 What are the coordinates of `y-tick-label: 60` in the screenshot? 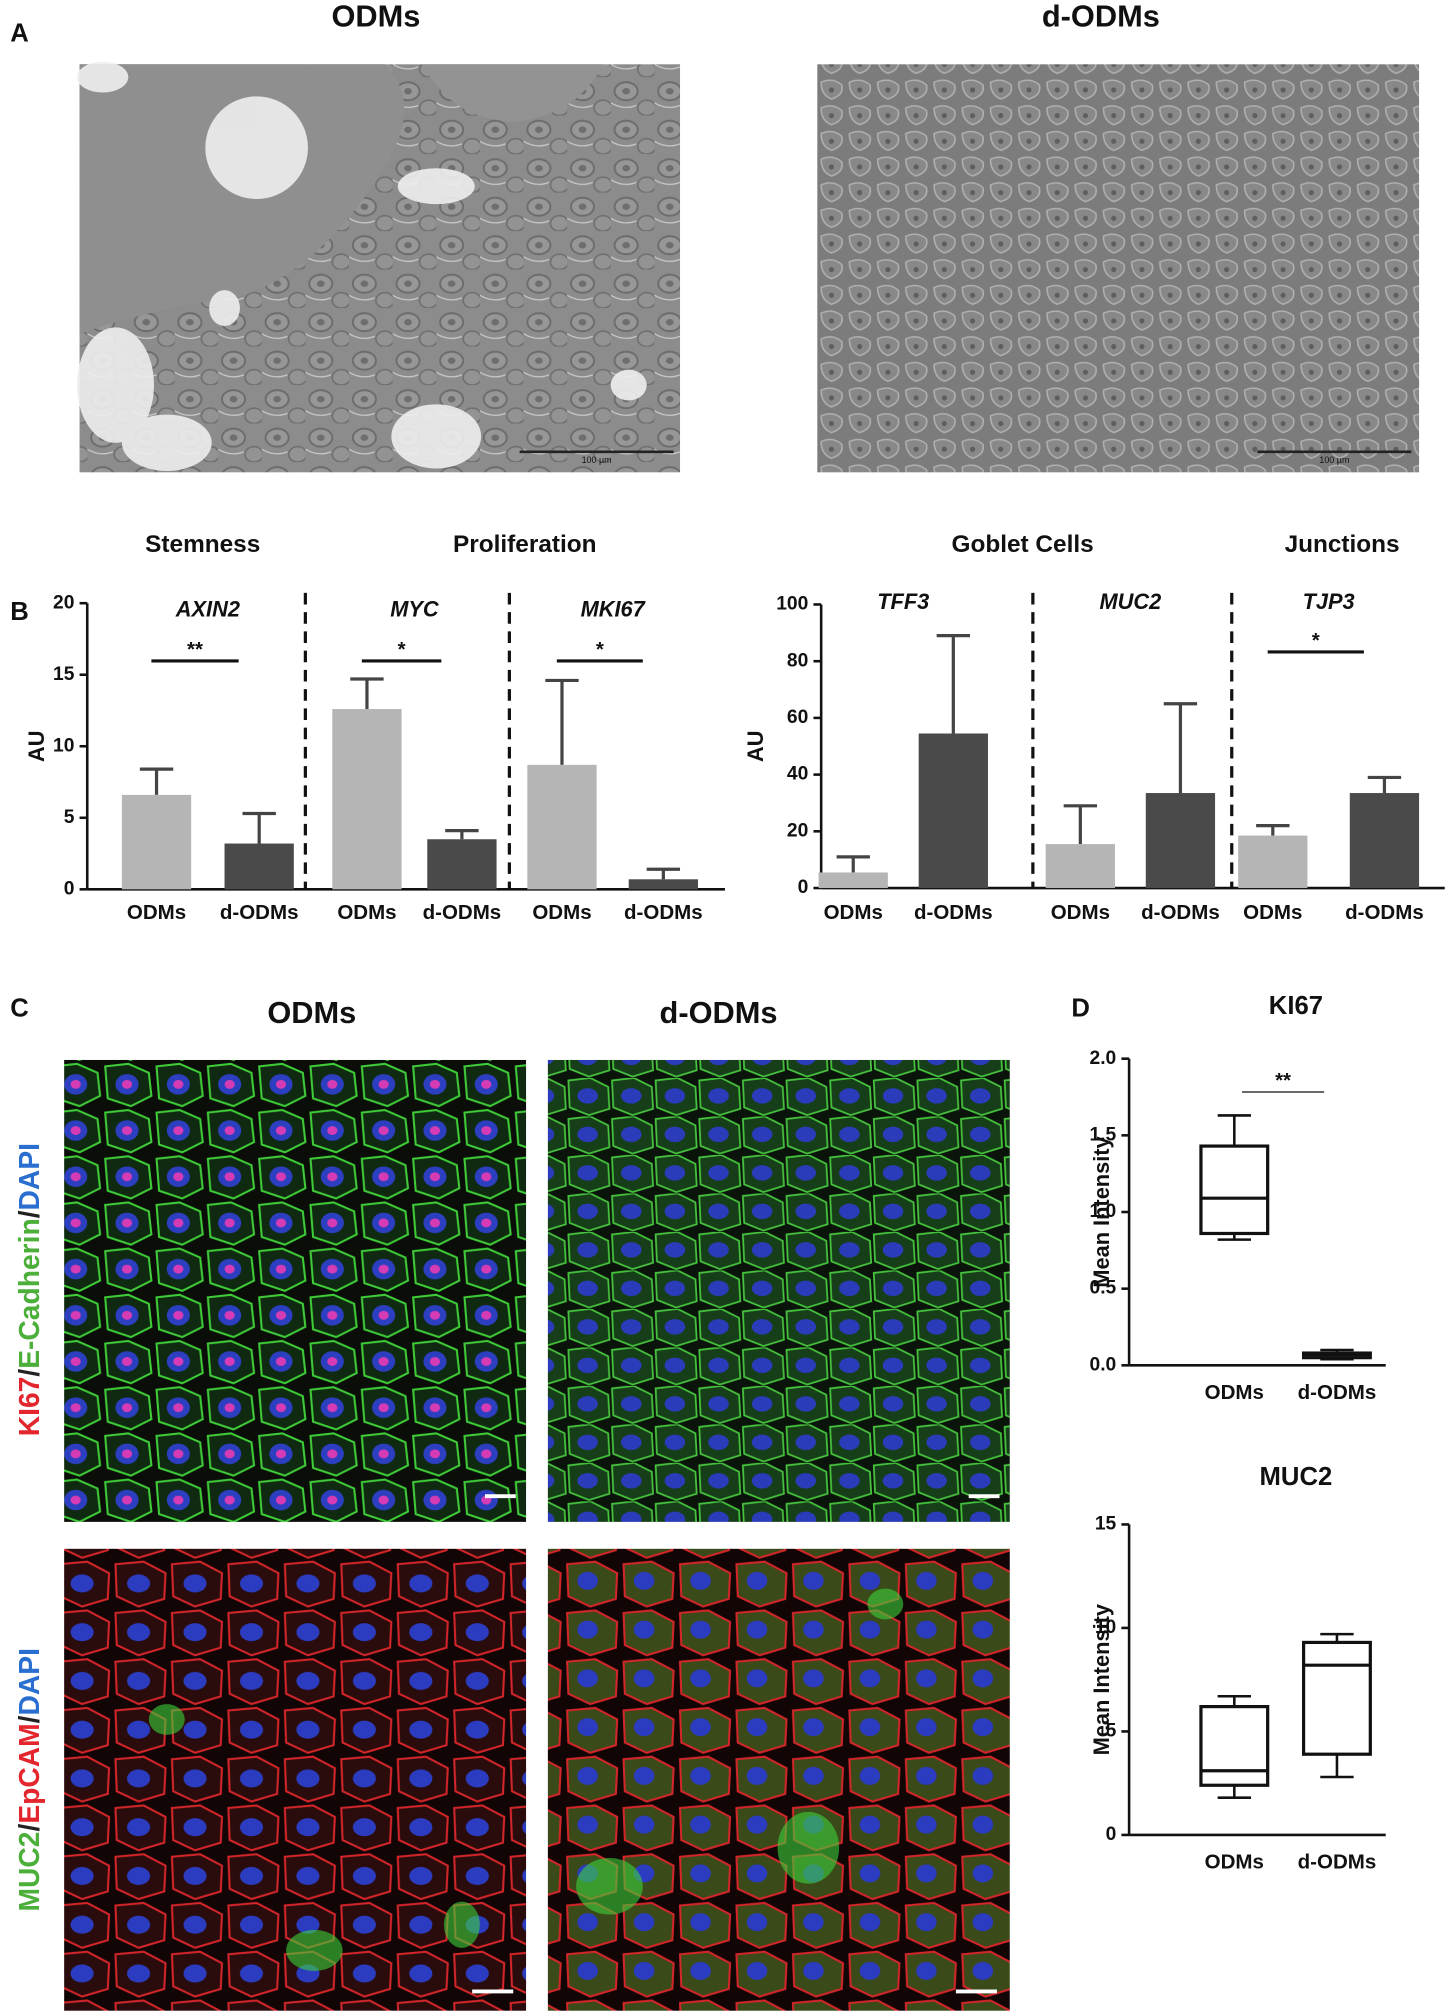 It's located at (797, 717).